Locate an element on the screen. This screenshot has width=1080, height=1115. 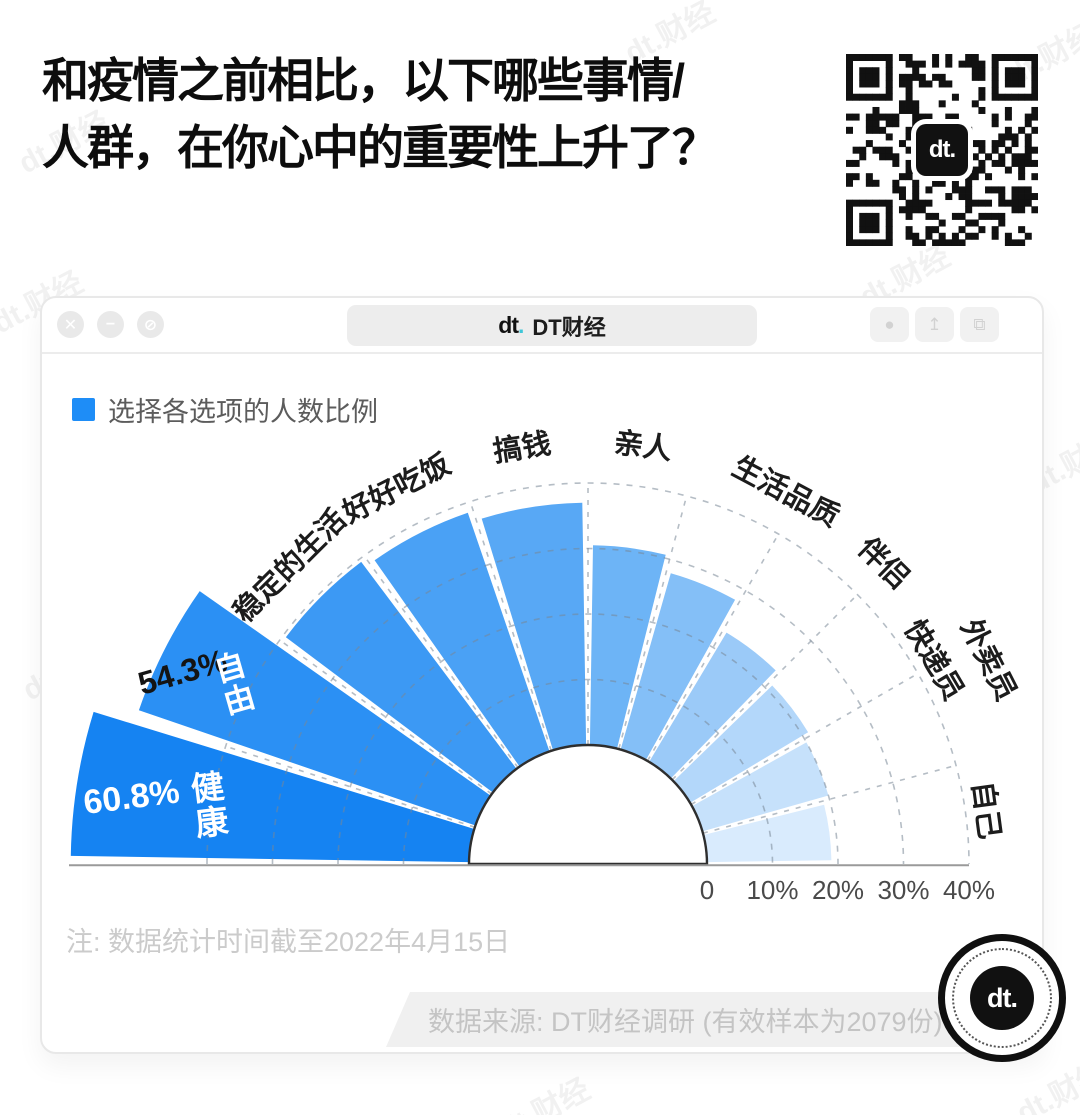
page-title: 和疫情之前相比，以下哪些事情/ 人群，在你心中的重要性上升了？ is located at coordinates (442, 114).